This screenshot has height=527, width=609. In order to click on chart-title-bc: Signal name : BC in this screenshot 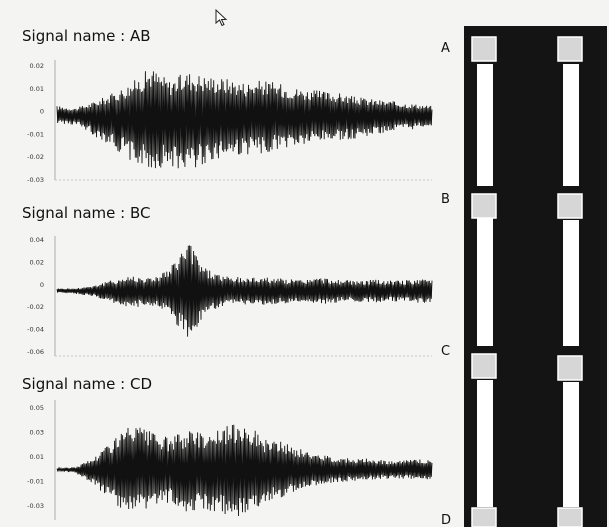, I will do `click(86, 213)`.